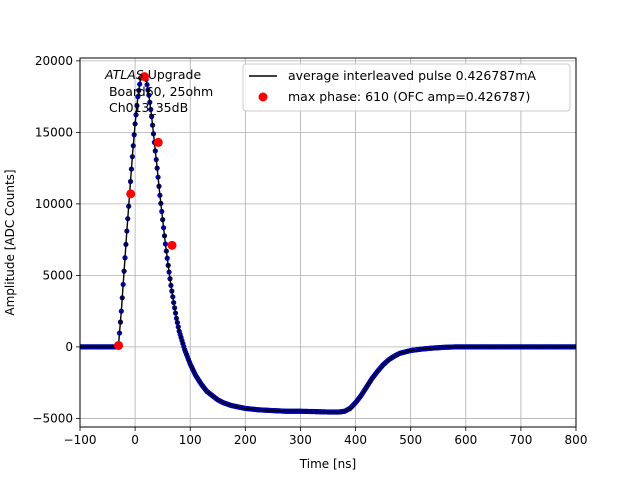 Image resolution: width=640 pixels, height=484 pixels. Describe the element at coordinates (245, 440) in the screenshot. I see `x-tick-label: 200` at that location.